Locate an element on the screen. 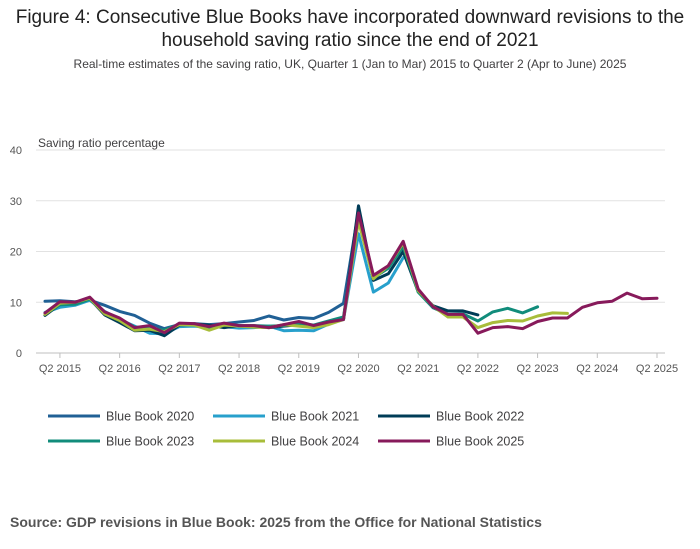 The image size is (700, 549). legend-label-2: Blue Book 2021 is located at coordinates (315, 417).